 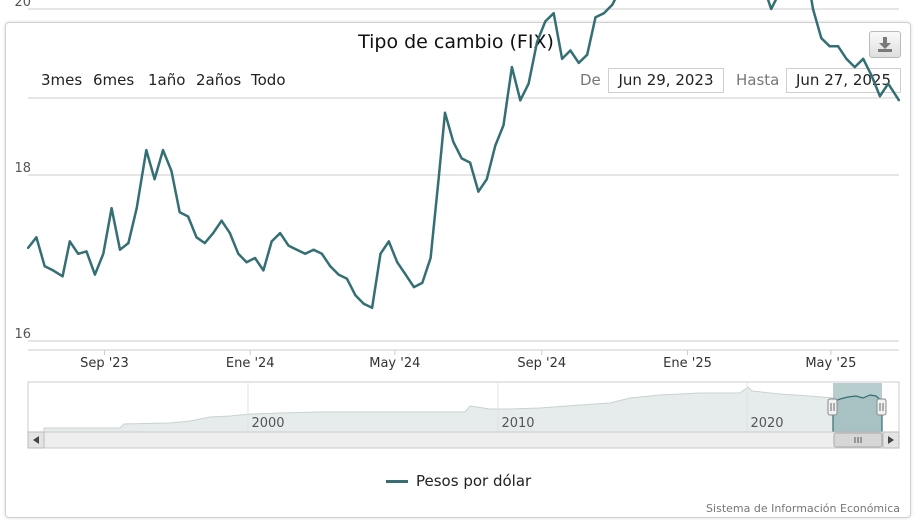 What do you see at coordinates (758, 80) in the screenshot?
I see `to-label: Hasta` at bounding box center [758, 80].